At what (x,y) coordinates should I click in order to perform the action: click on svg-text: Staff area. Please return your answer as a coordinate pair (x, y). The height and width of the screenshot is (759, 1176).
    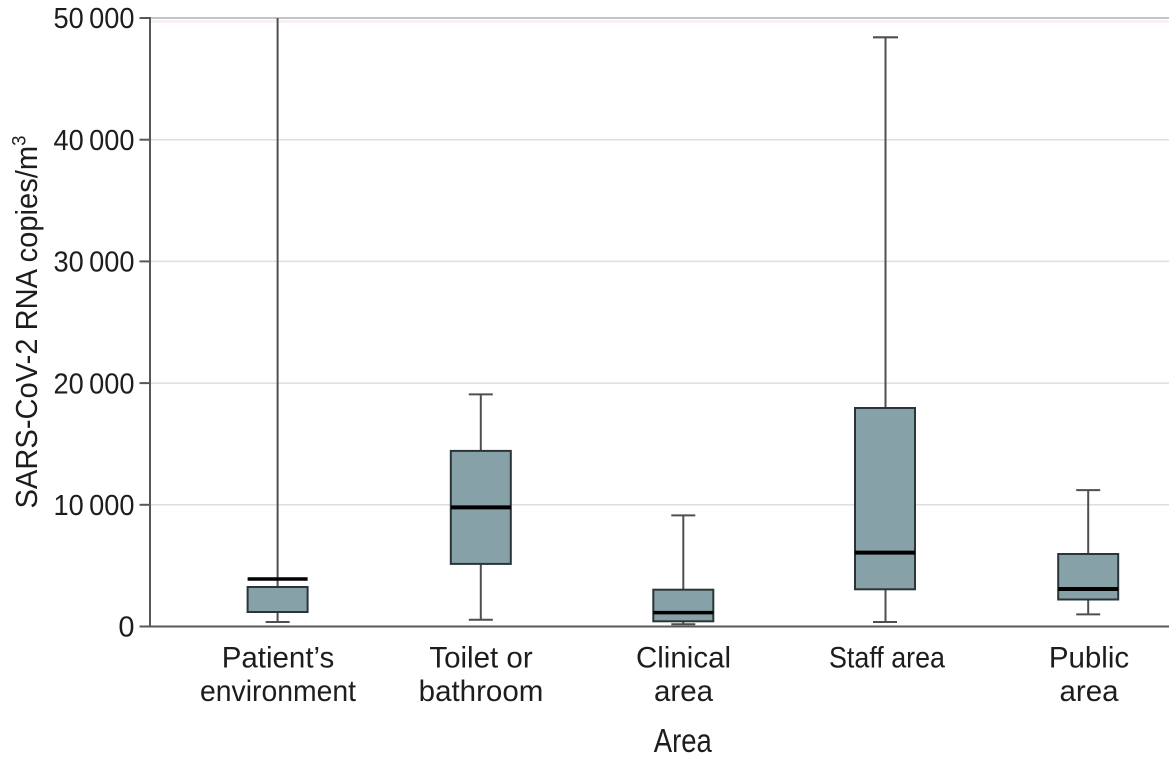
    Looking at the image, I should click on (887, 658).